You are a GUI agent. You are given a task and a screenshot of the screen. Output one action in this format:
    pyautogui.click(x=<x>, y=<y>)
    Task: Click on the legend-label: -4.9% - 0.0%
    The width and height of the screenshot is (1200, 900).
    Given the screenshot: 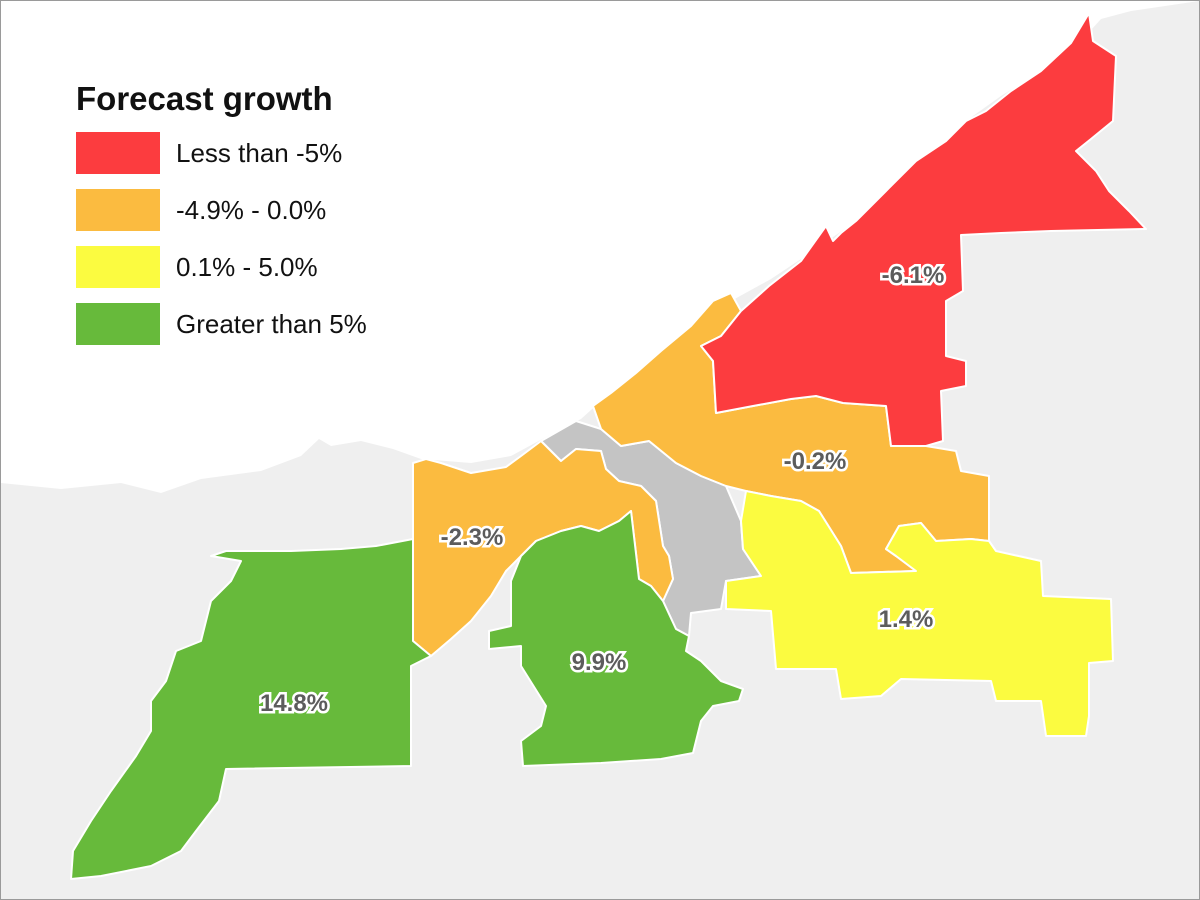 What is the action you would take?
    pyautogui.click(x=251, y=209)
    